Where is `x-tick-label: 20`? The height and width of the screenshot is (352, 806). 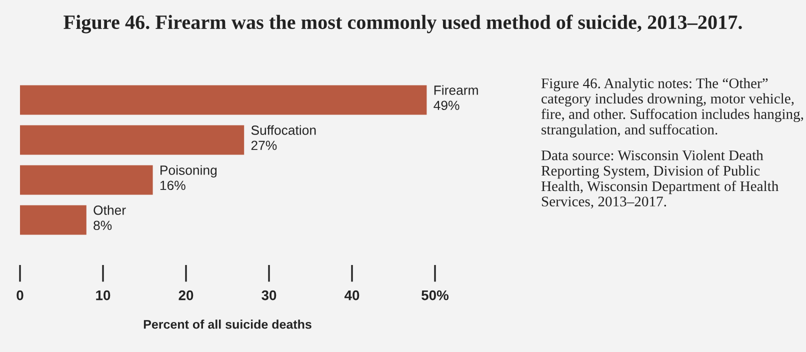 x-tick-label: 20 is located at coordinates (186, 295).